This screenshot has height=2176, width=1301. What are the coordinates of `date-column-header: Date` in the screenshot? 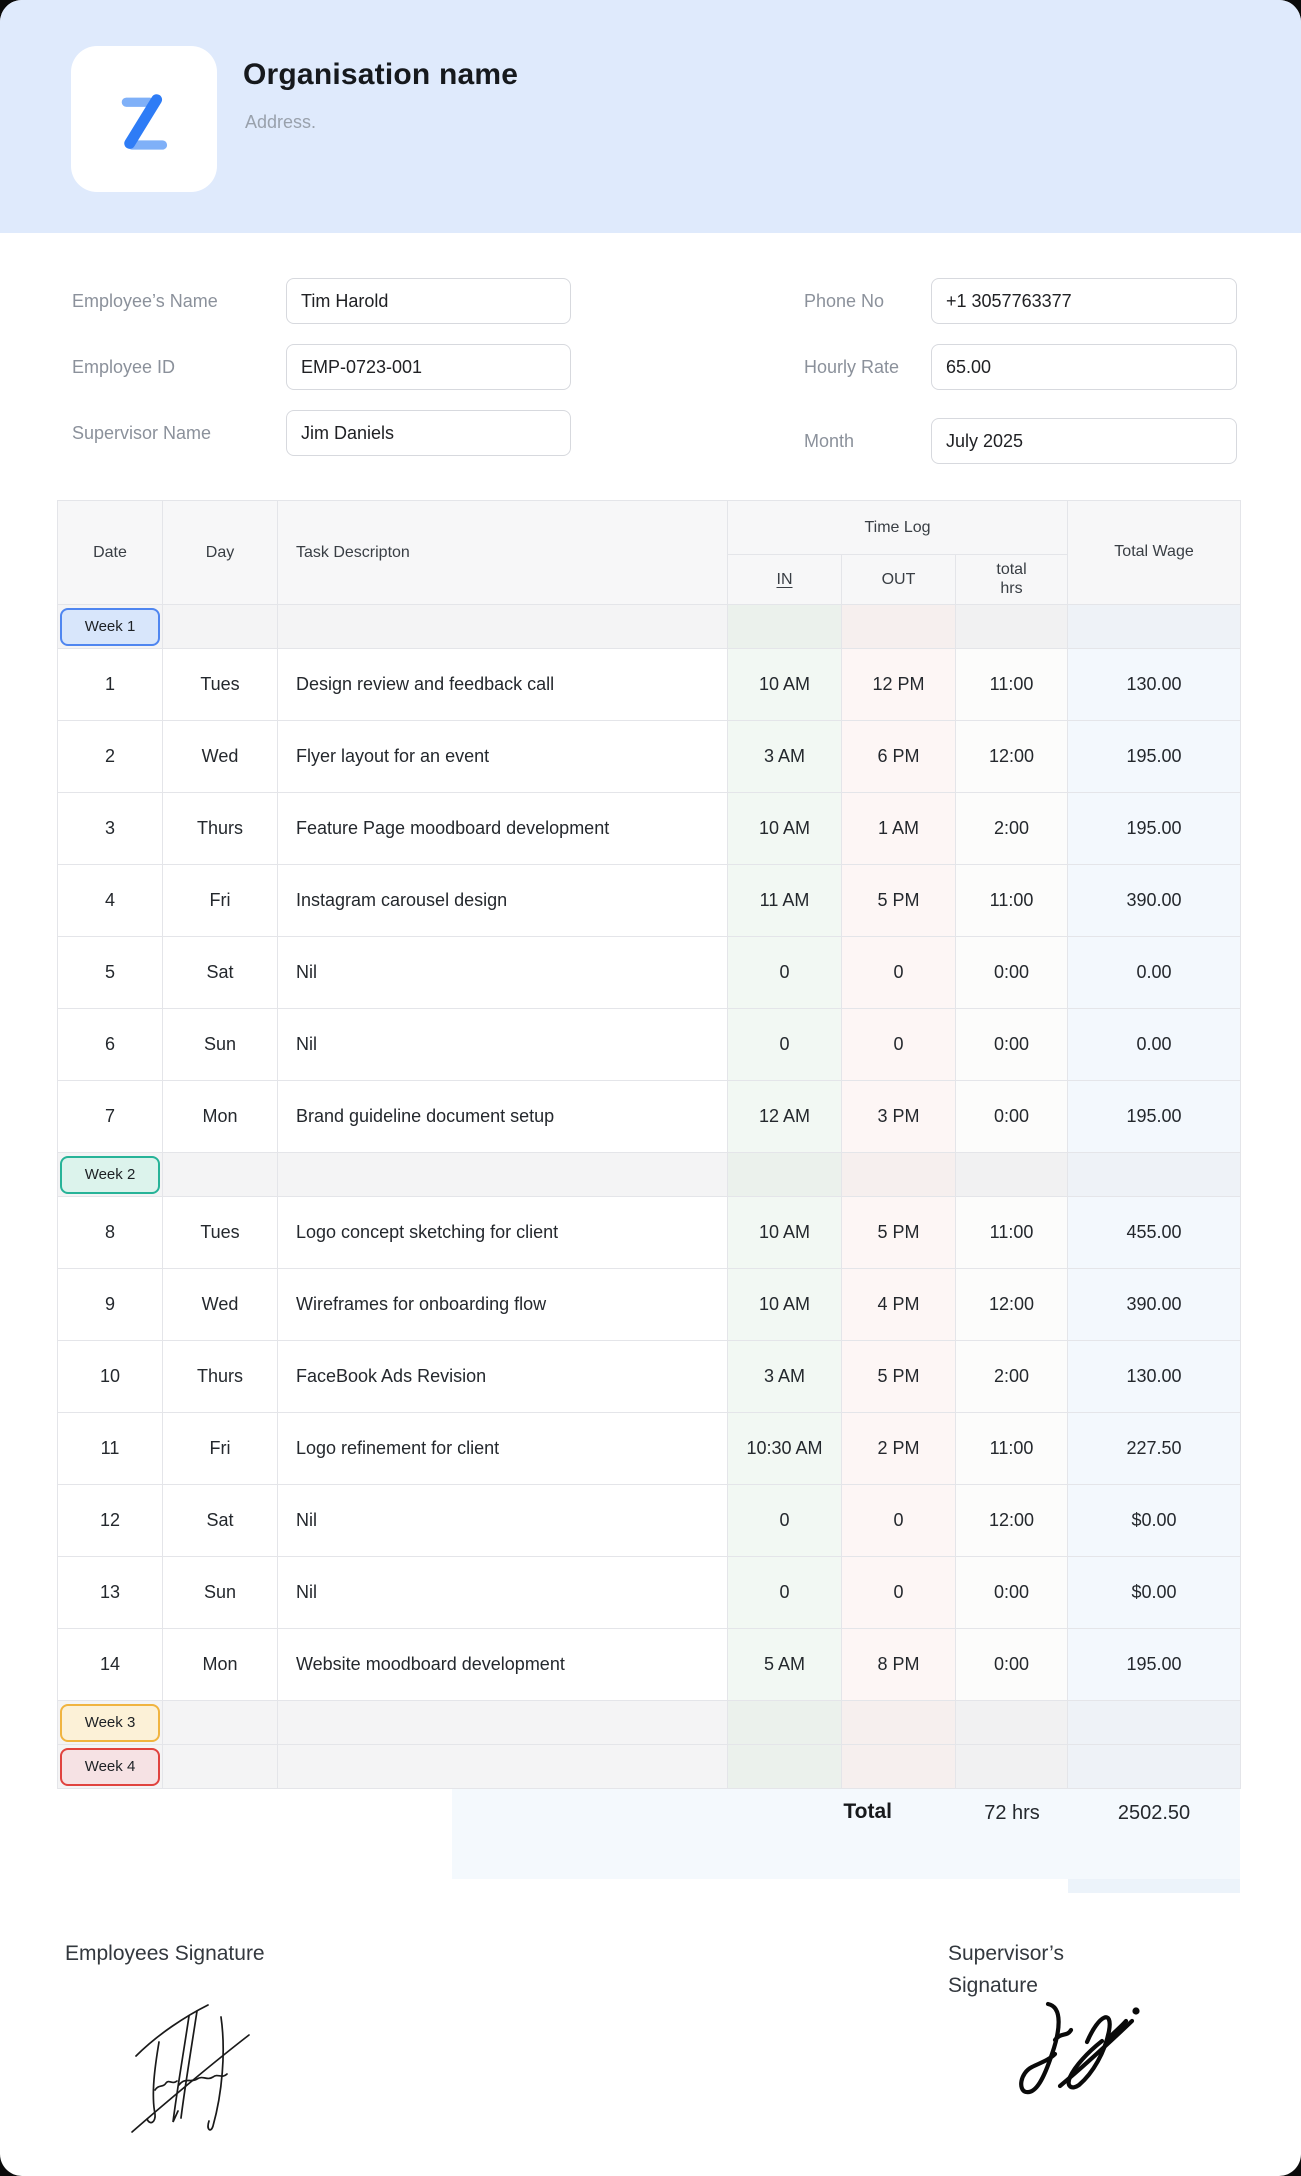 It's located at (110, 552).